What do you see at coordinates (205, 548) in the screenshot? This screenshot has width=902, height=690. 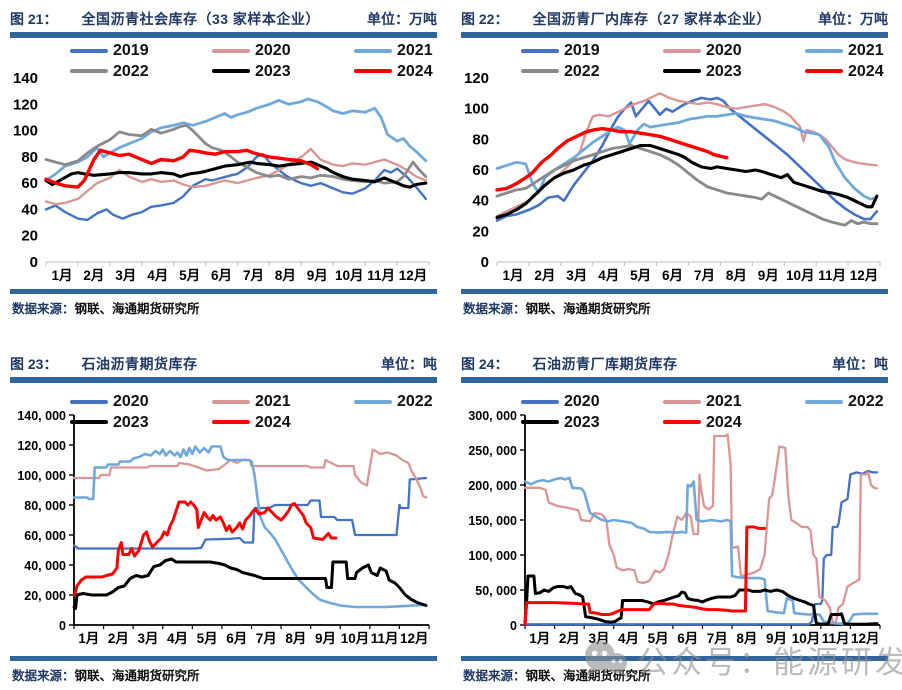 I see `fig23-series-2024` at bounding box center [205, 548].